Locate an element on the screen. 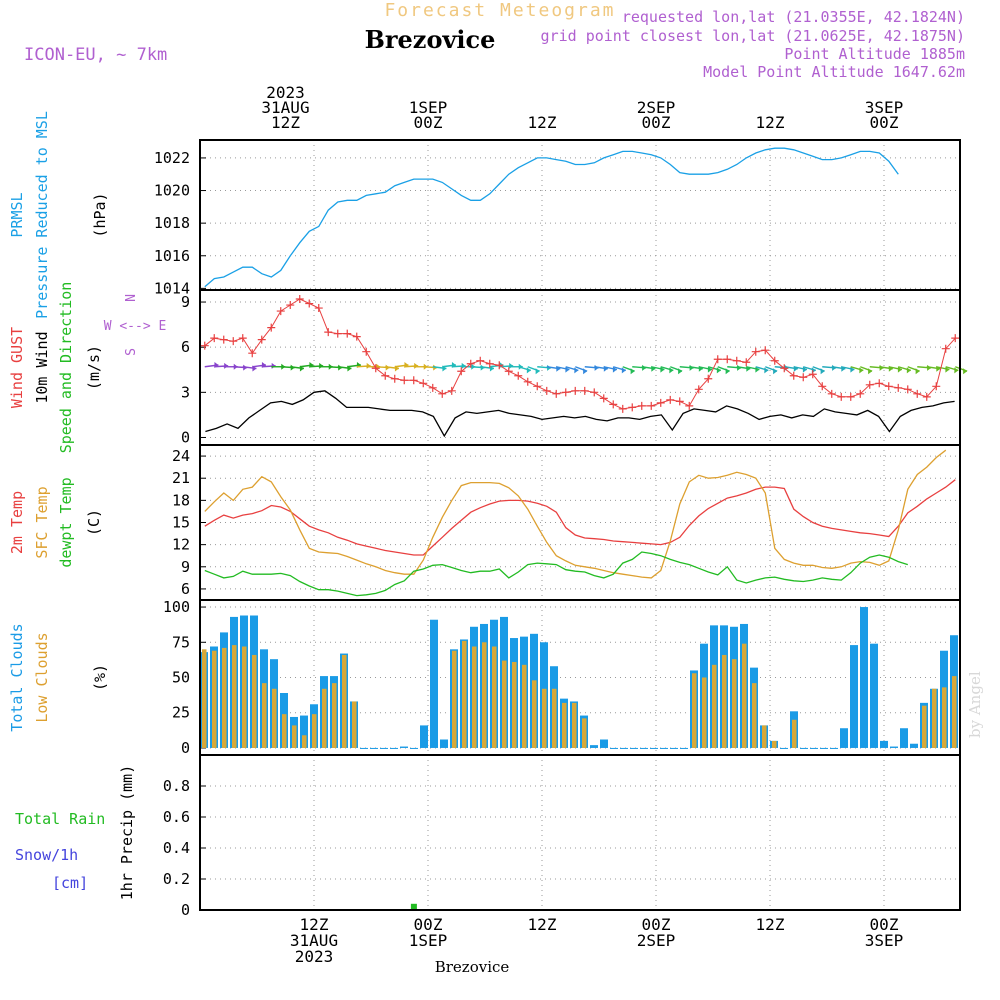 This screenshot has height=1000, width=1000. panel-axis-label: Speed and Direction is located at coordinates (66, 368).